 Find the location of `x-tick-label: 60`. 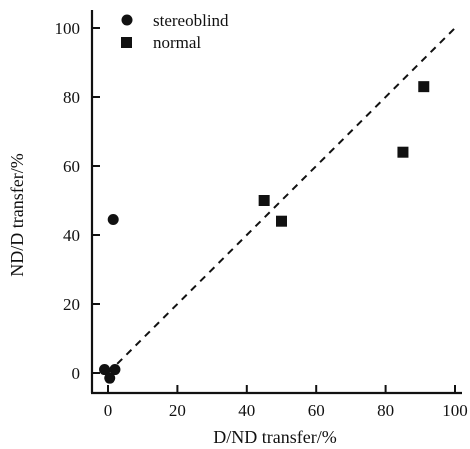

x-tick-label: 60 is located at coordinates (316, 410).